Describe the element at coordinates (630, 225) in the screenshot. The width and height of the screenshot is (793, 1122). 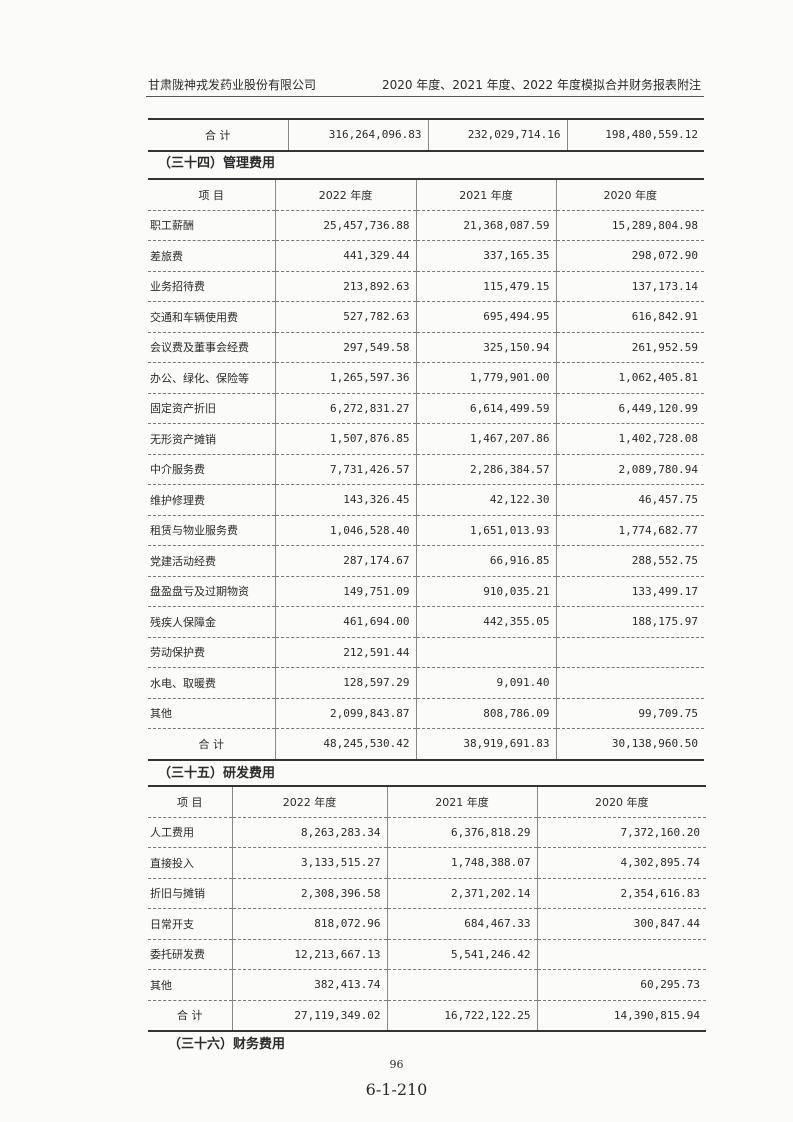
I see `cell: 15,289,804.98` at that location.